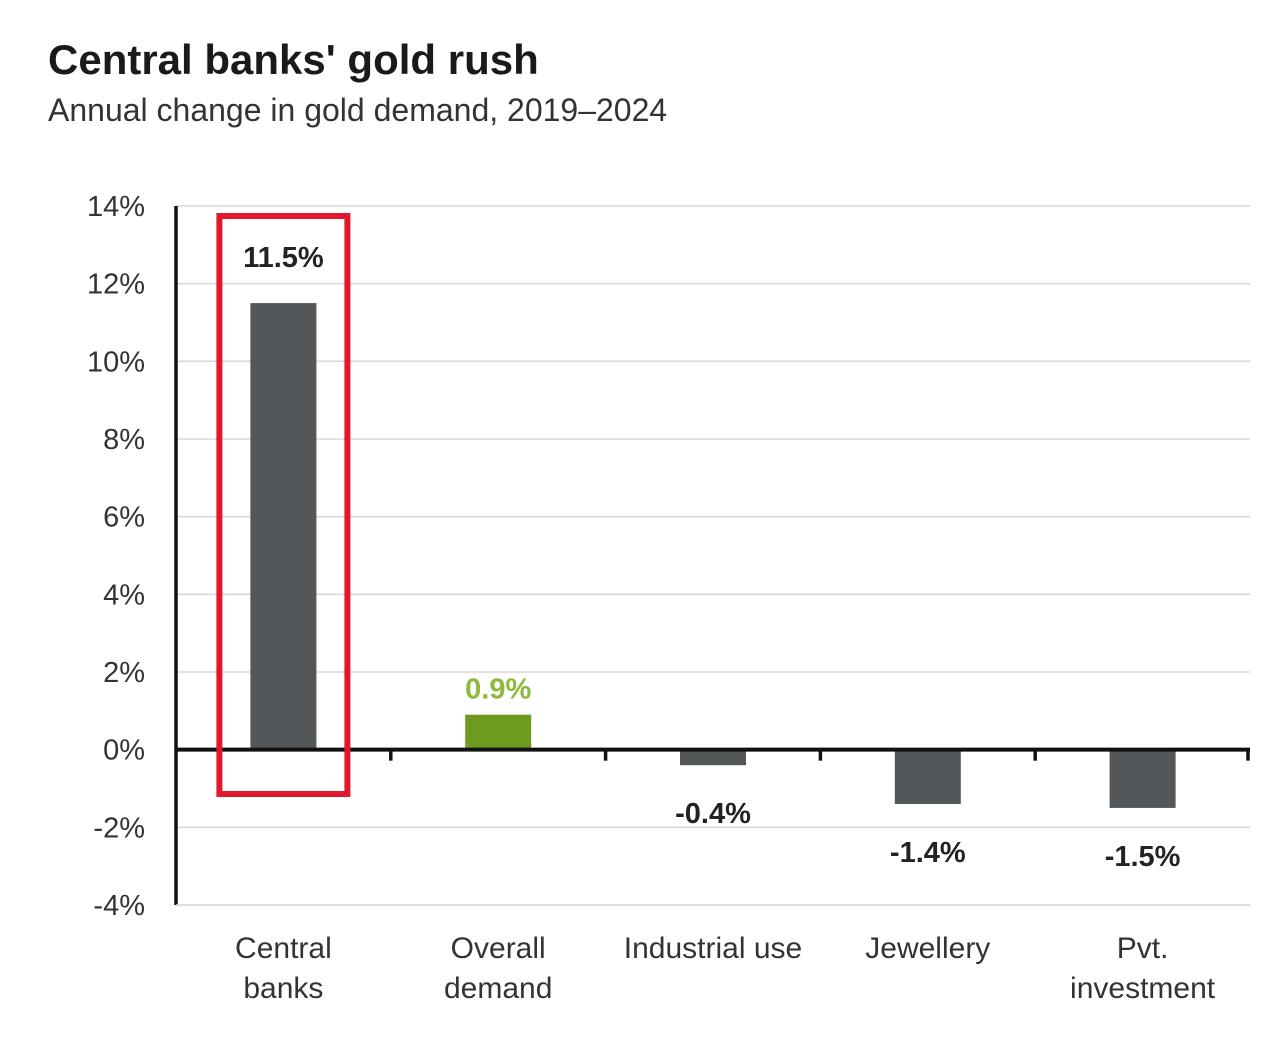 The height and width of the screenshot is (1042, 1284). I want to click on y-tick-label: 14%, so click(116, 207).